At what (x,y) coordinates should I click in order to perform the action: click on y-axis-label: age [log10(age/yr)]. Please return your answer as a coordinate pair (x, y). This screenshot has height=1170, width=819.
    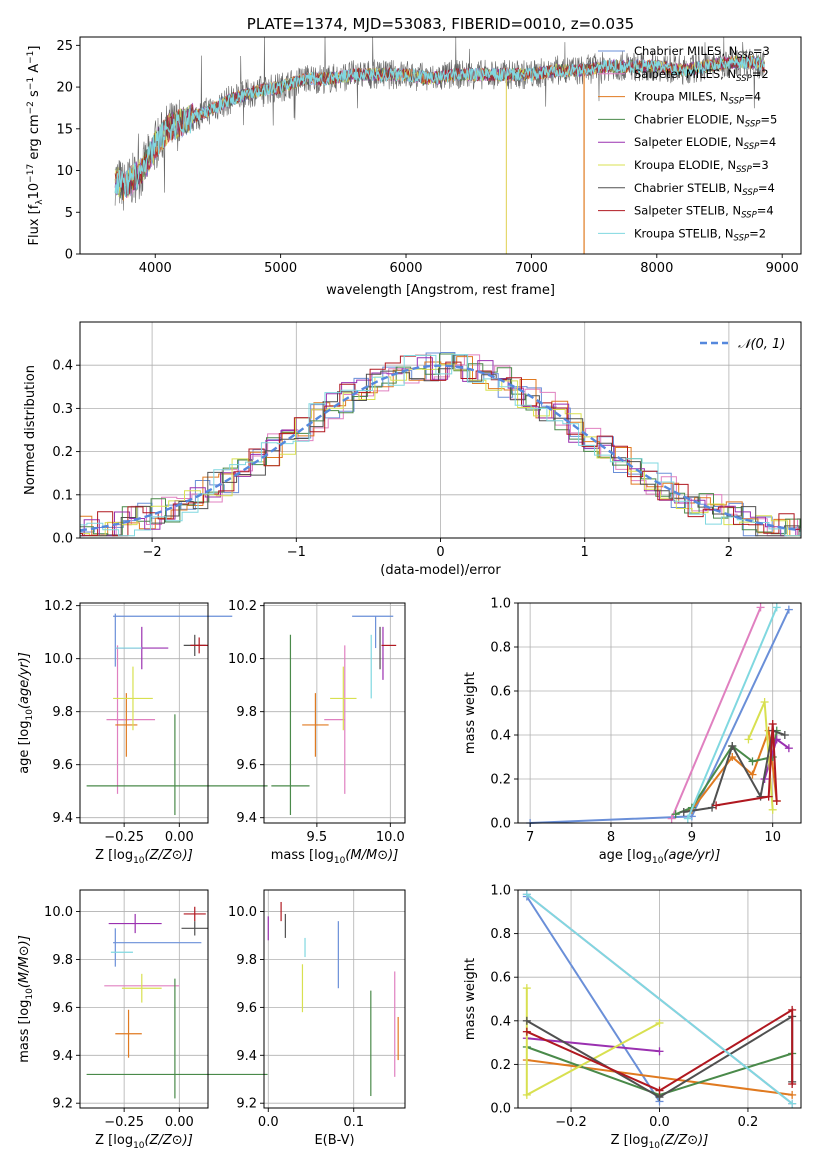
    Looking at the image, I should click on (26, 713).